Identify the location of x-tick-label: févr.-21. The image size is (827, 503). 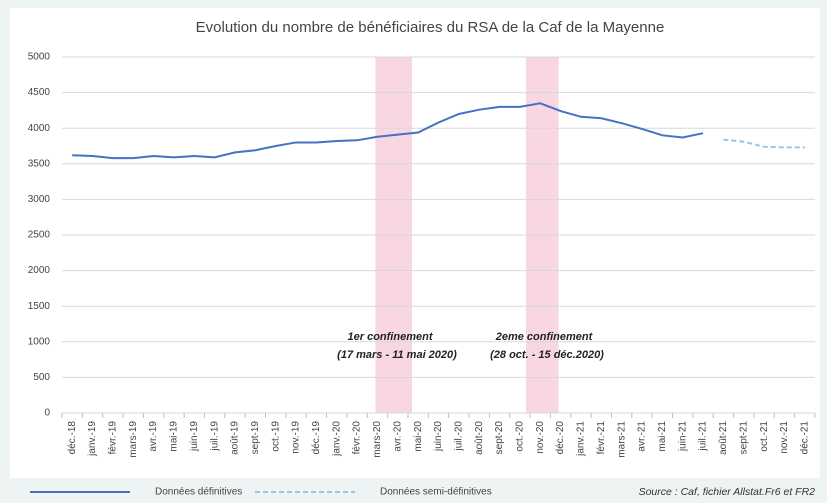
(601, 438).